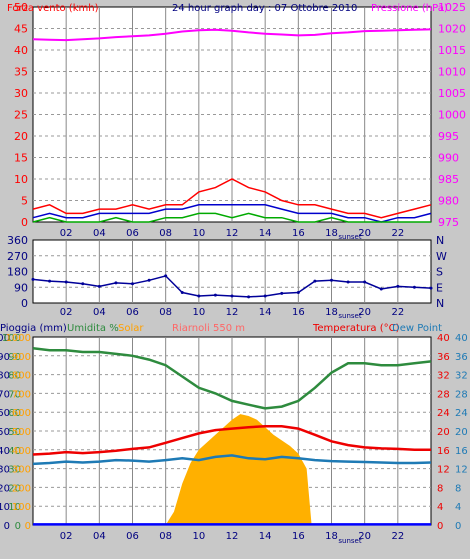 The image size is (470, 559). I want to click on pressure-tick-label: 1015, so click(452, 50).